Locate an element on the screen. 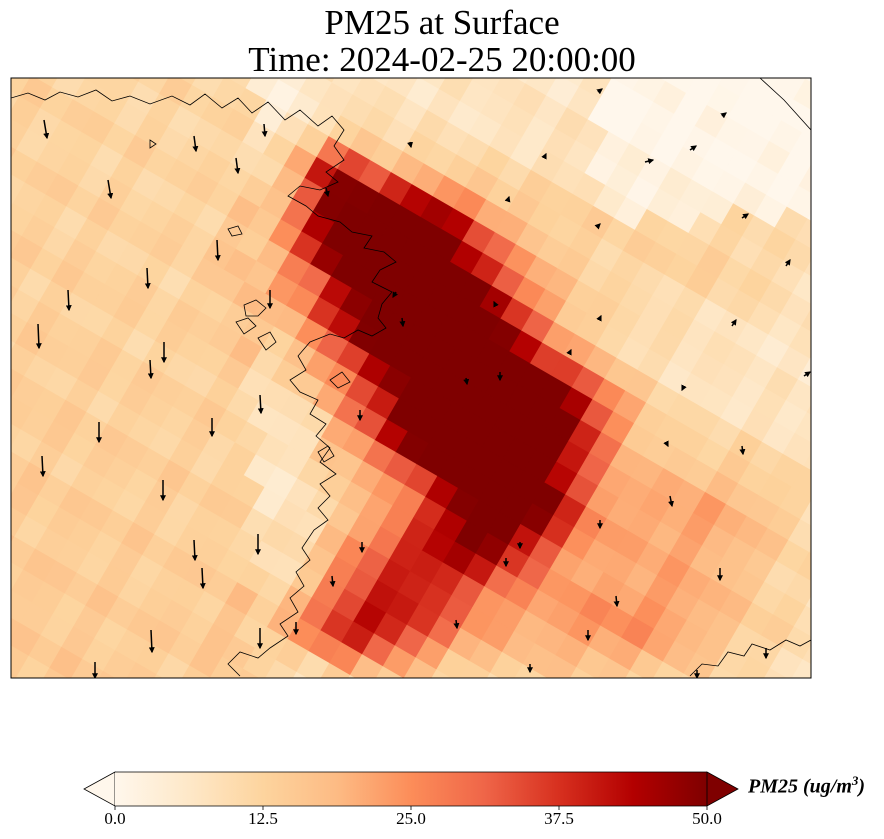 This screenshot has height=839, width=884. colorbar-extend-low is located at coordinates (99, 789).